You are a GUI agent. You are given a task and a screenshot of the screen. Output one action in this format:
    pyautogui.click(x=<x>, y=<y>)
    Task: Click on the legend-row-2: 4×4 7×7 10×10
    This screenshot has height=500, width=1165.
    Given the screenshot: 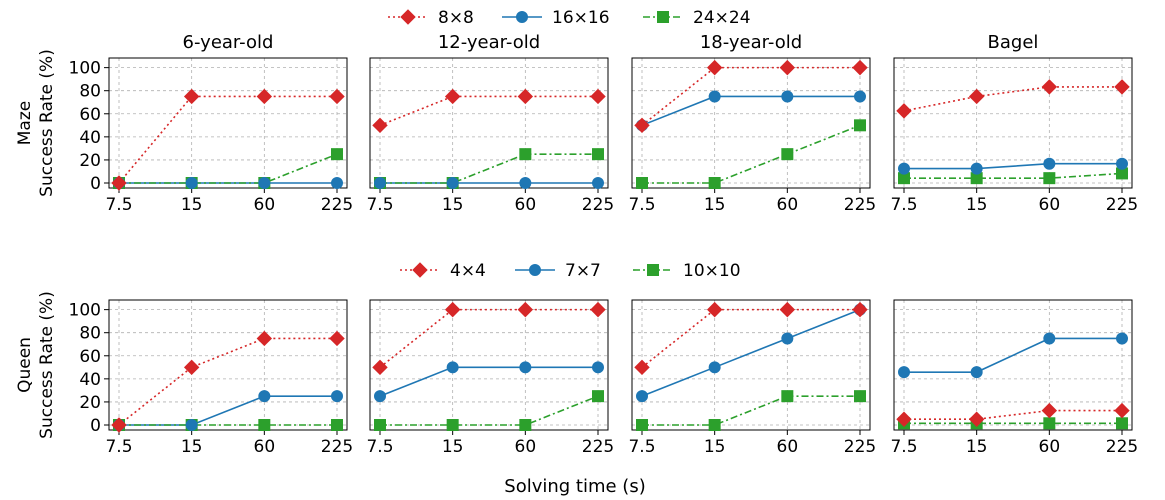 What is the action you would take?
    pyautogui.click(x=570, y=271)
    